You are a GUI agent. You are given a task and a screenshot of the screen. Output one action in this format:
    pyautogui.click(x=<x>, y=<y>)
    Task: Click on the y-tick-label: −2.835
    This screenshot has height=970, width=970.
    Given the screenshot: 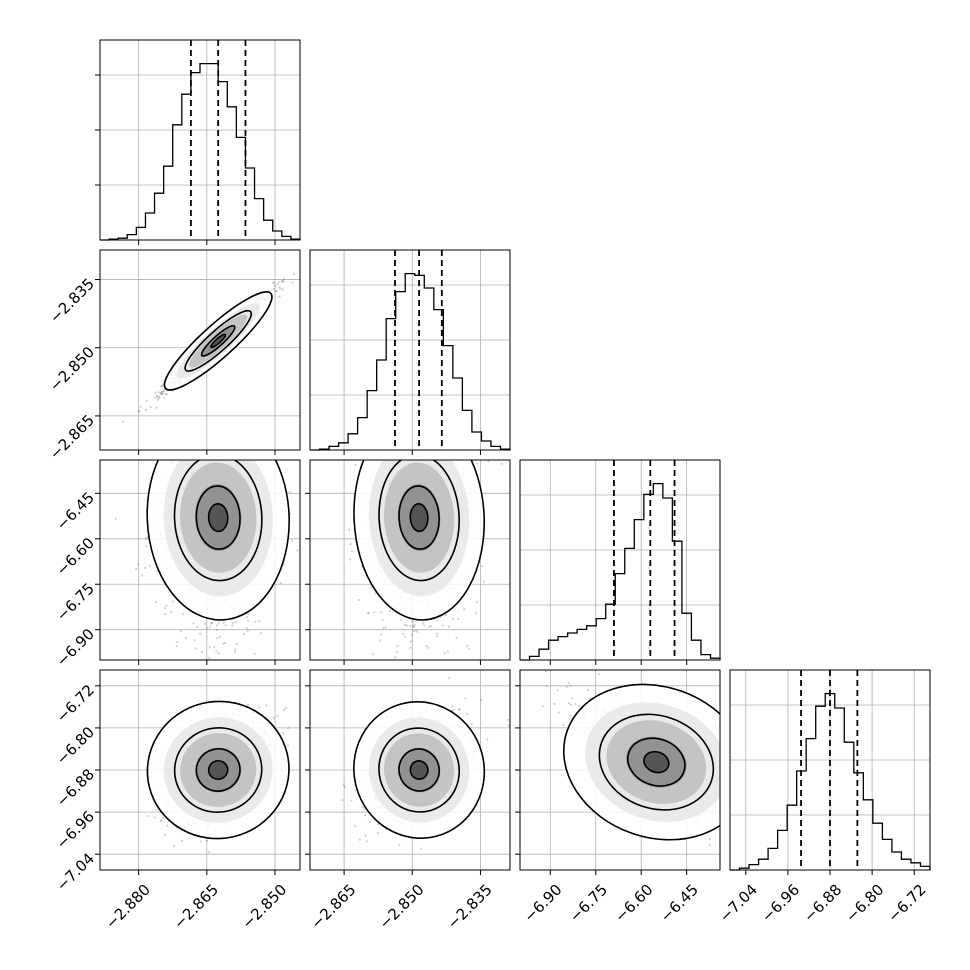 What is the action you would take?
    pyautogui.click(x=72, y=301)
    